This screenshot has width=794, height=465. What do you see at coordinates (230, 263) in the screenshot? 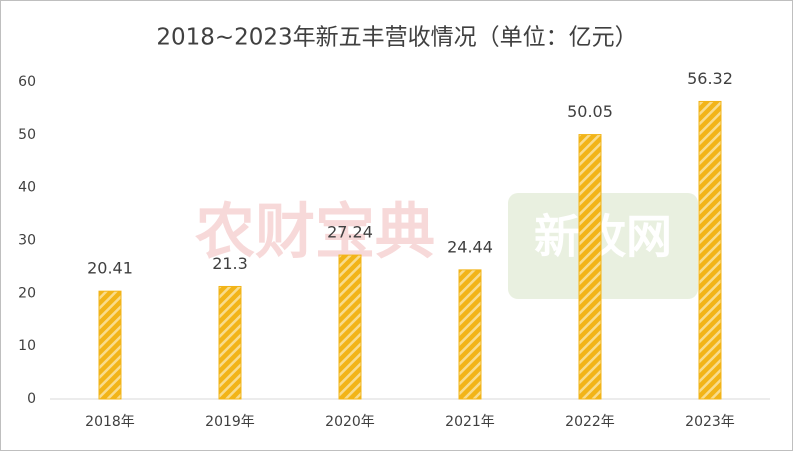
I see `value-label: 21.3` at bounding box center [230, 263].